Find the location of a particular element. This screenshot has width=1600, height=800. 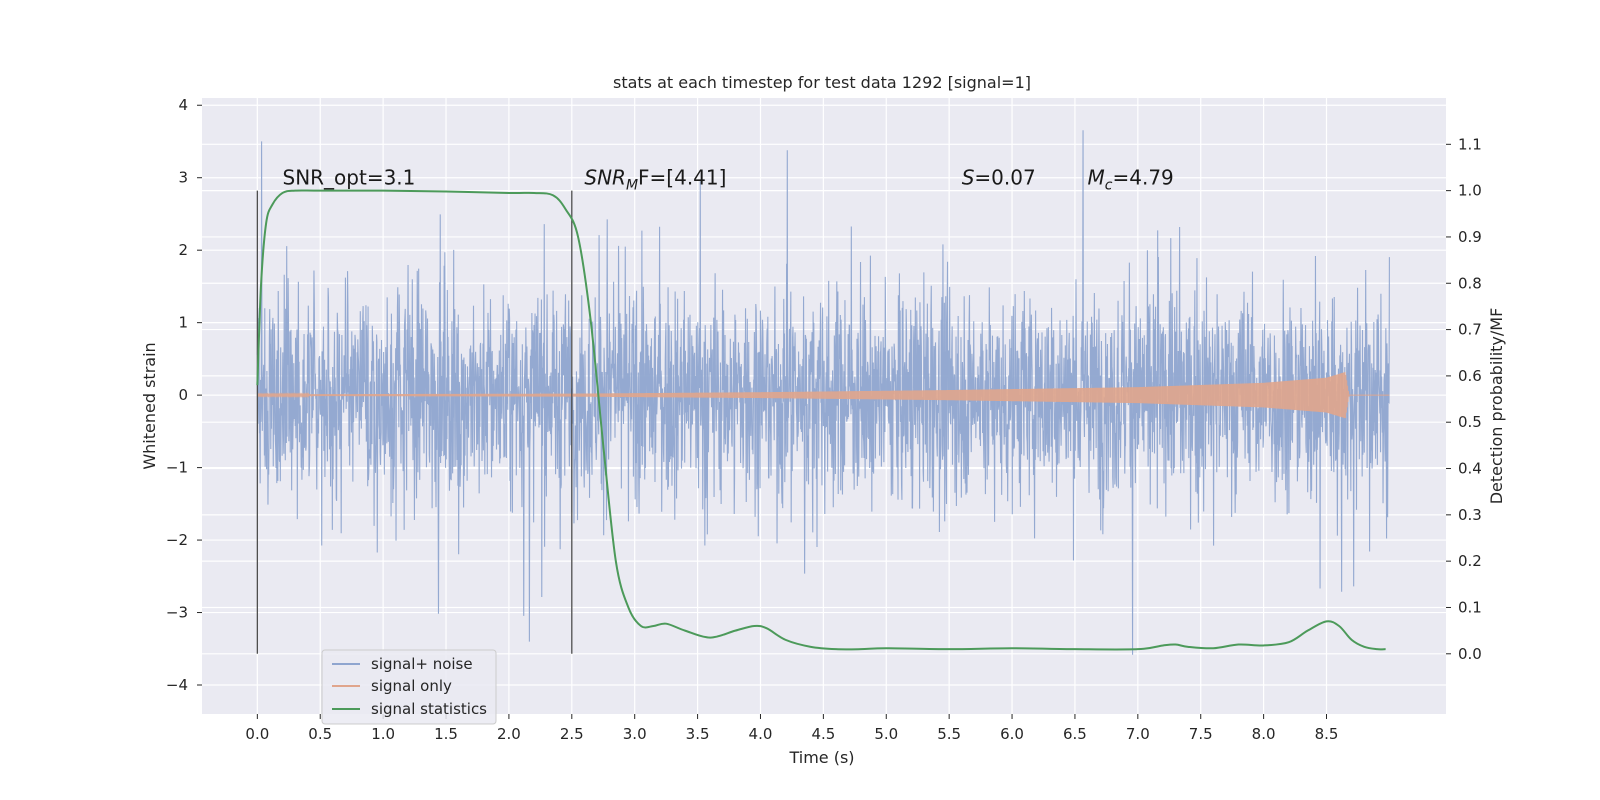

y-left-tick-label: 1 is located at coordinates (183, 323).